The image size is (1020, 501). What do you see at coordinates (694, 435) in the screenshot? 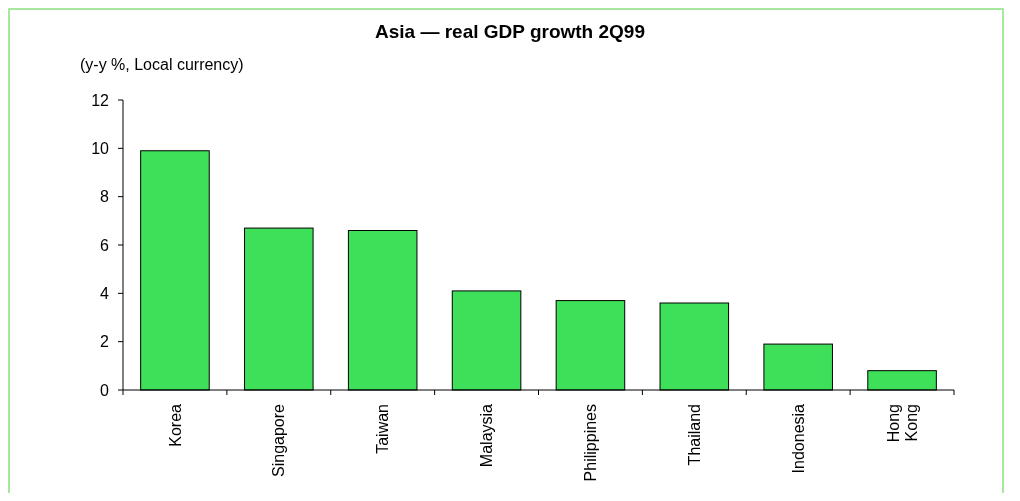
I see `x-tick-label: Thailand` at bounding box center [694, 435].